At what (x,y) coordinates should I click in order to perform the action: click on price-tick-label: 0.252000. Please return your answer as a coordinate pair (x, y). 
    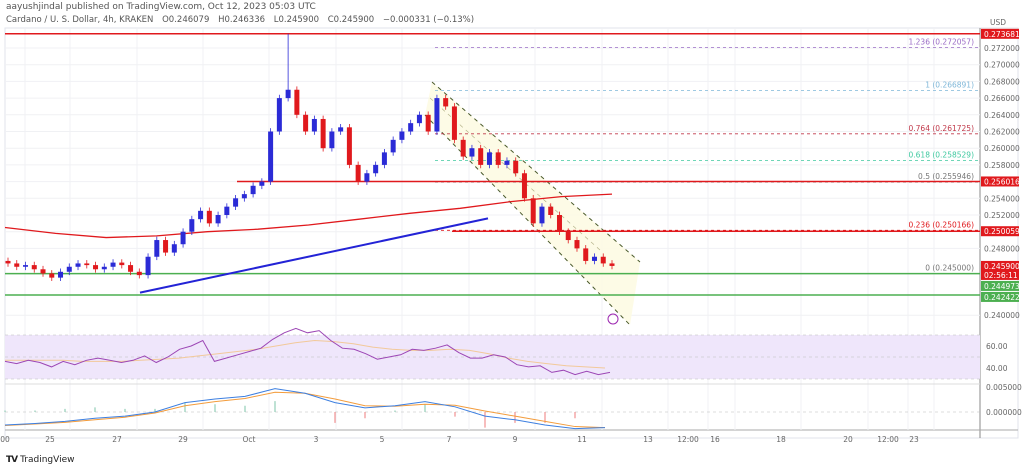
    Looking at the image, I should click on (1002, 215).